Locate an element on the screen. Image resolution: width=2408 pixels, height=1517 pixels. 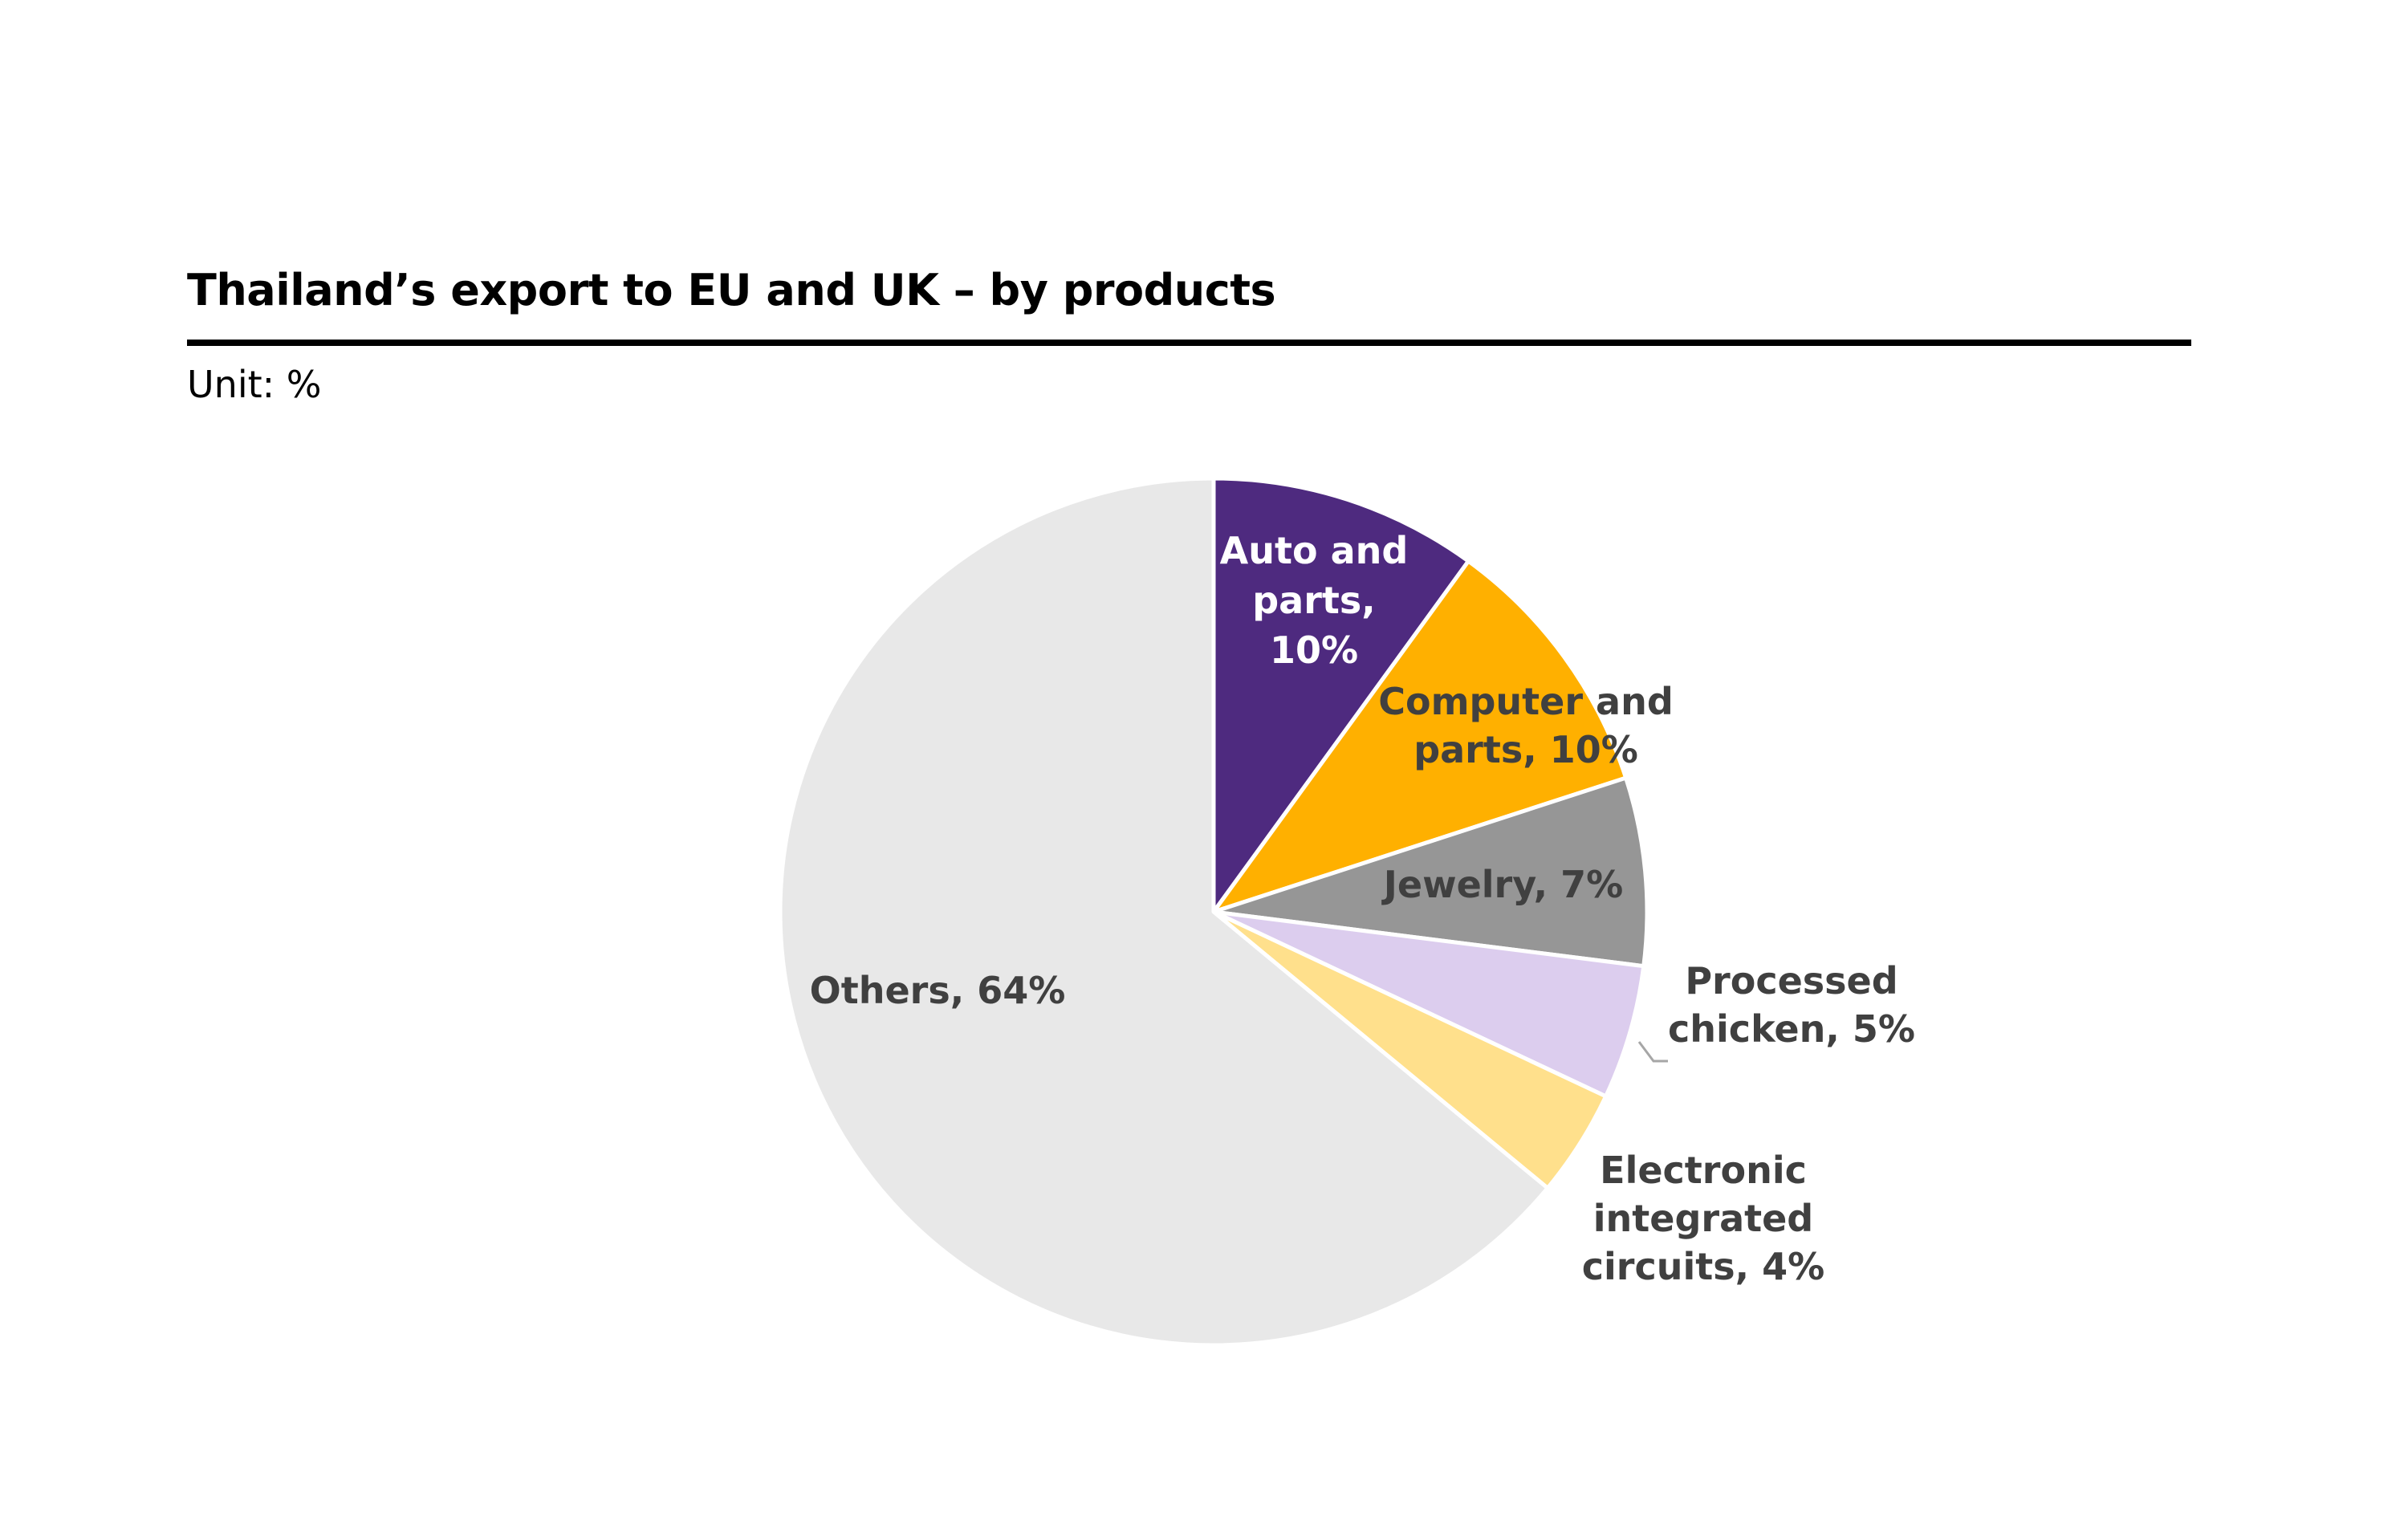
pie-slice-processed-chicken is located at coordinates (1428, 1004).